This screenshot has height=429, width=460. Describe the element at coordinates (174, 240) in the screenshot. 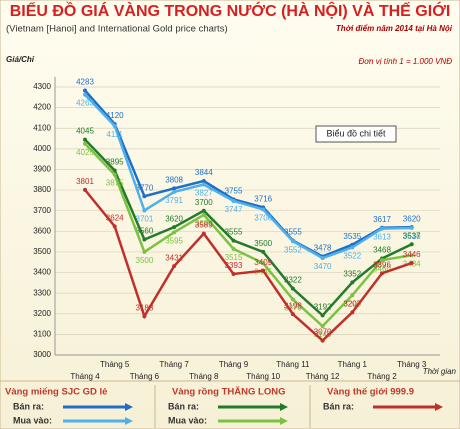

I see `data-label: 3595` at that location.